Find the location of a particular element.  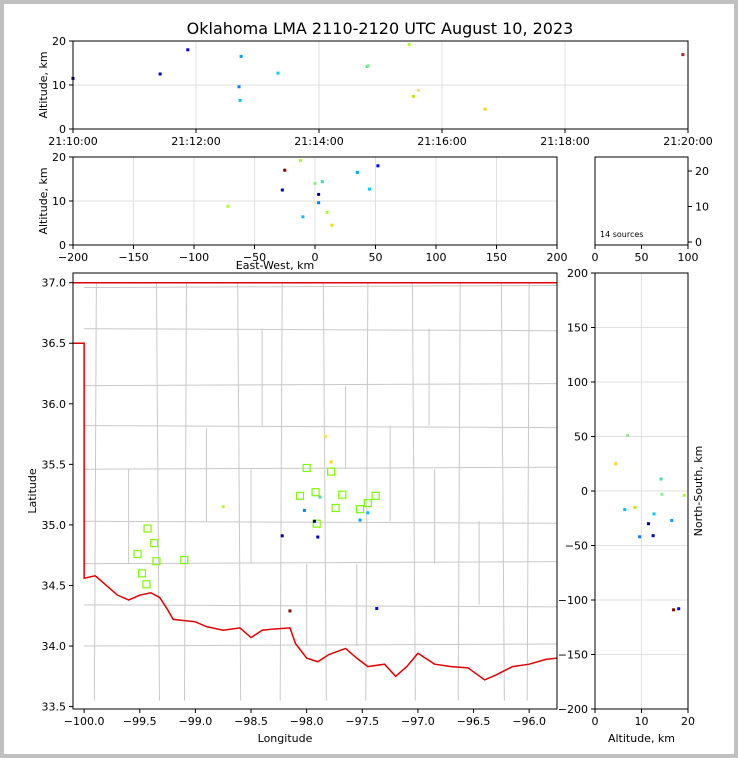

x-tick-label: −97.5 is located at coordinates (362, 721).